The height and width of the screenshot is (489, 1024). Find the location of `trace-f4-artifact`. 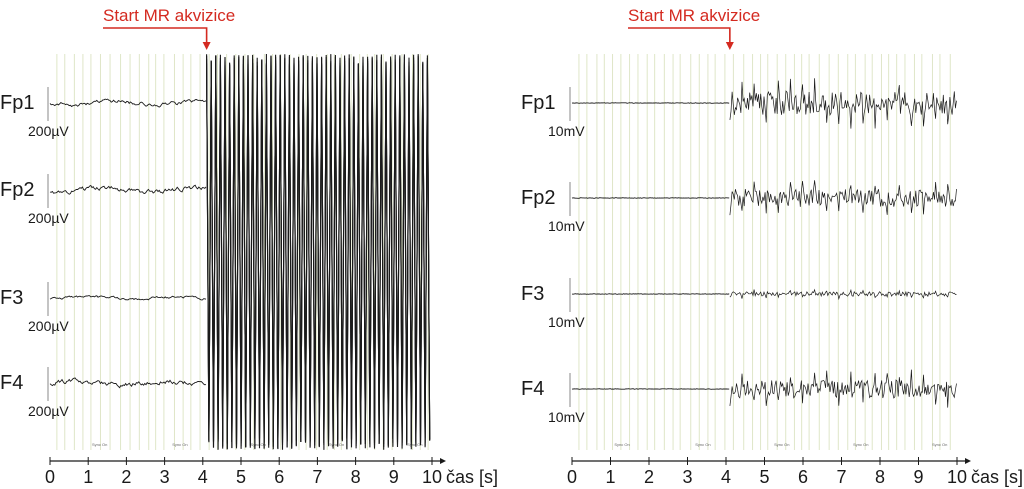

trace-f4-artifact is located at coordinates (843, 388).